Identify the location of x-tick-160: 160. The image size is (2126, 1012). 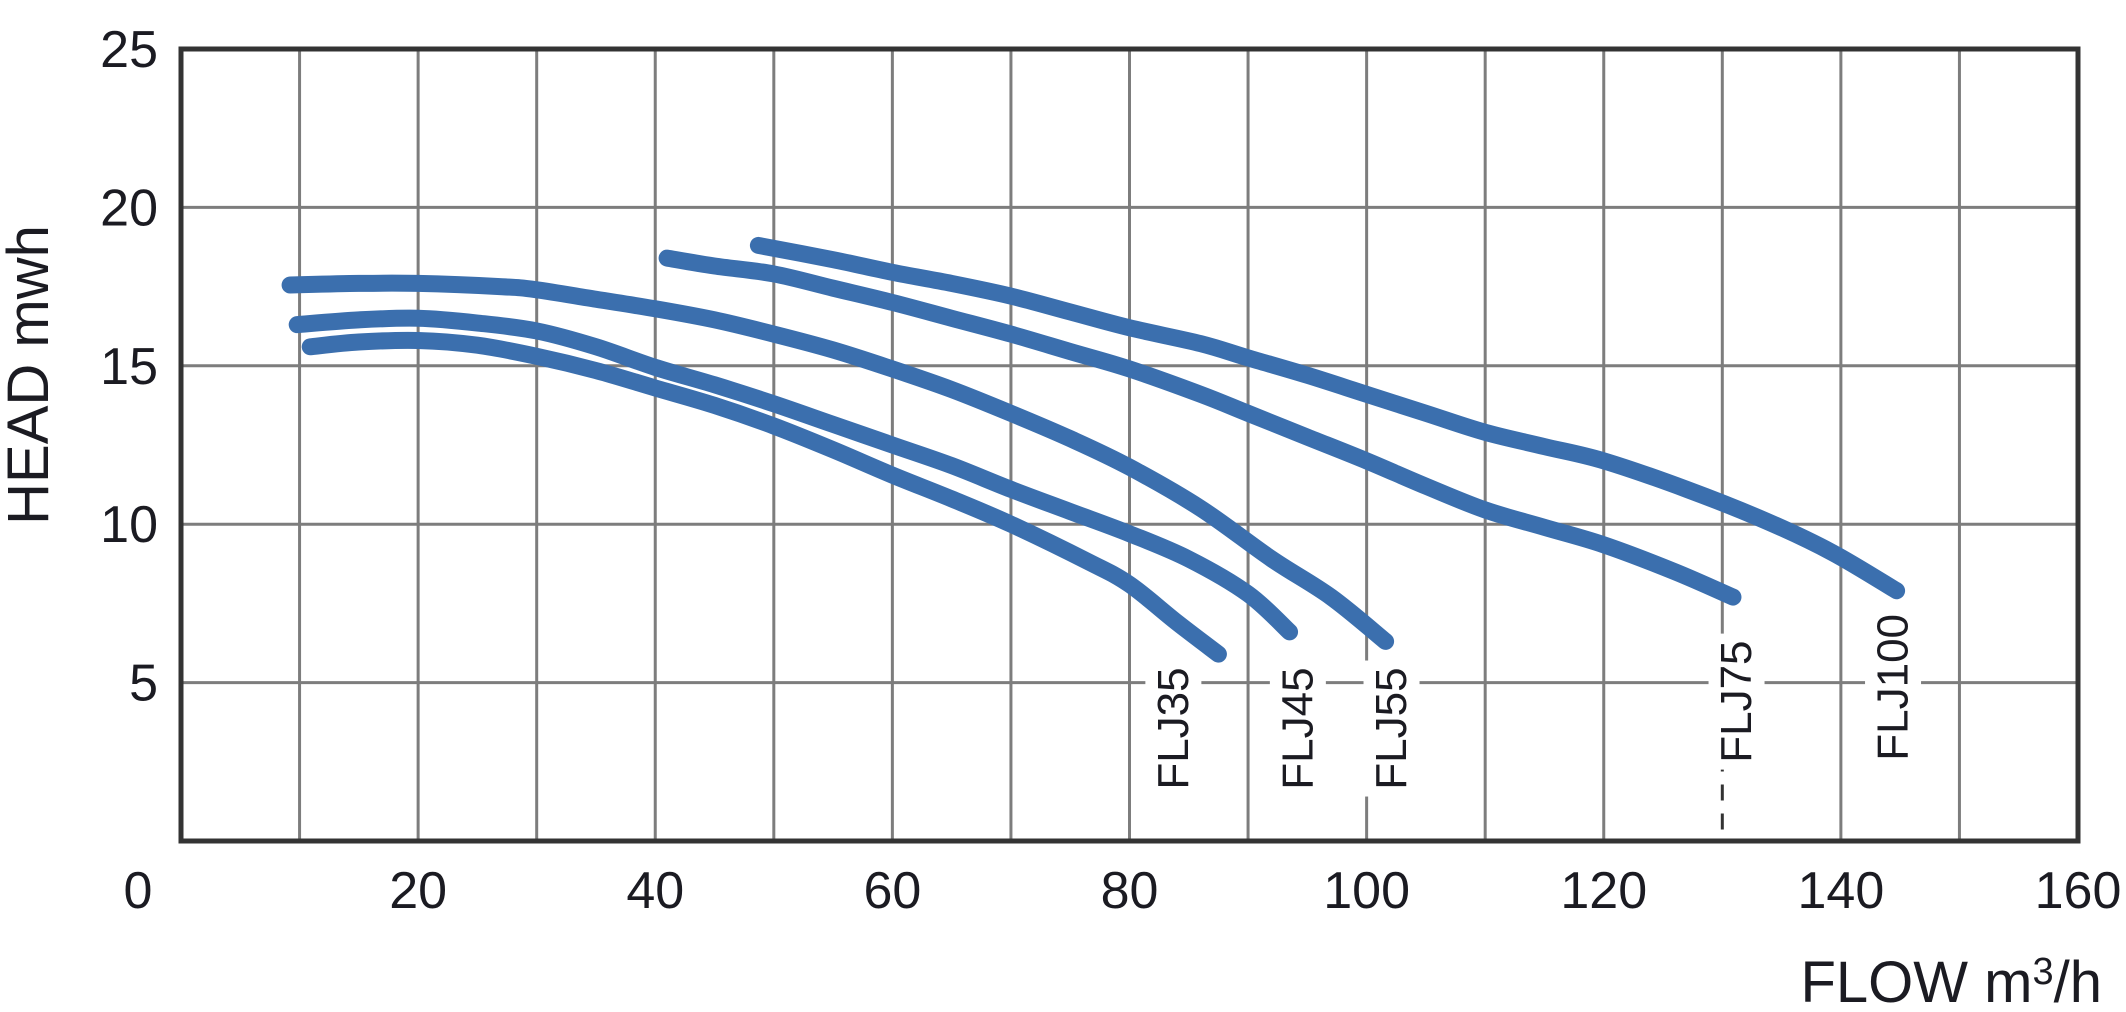
(2078, 891).